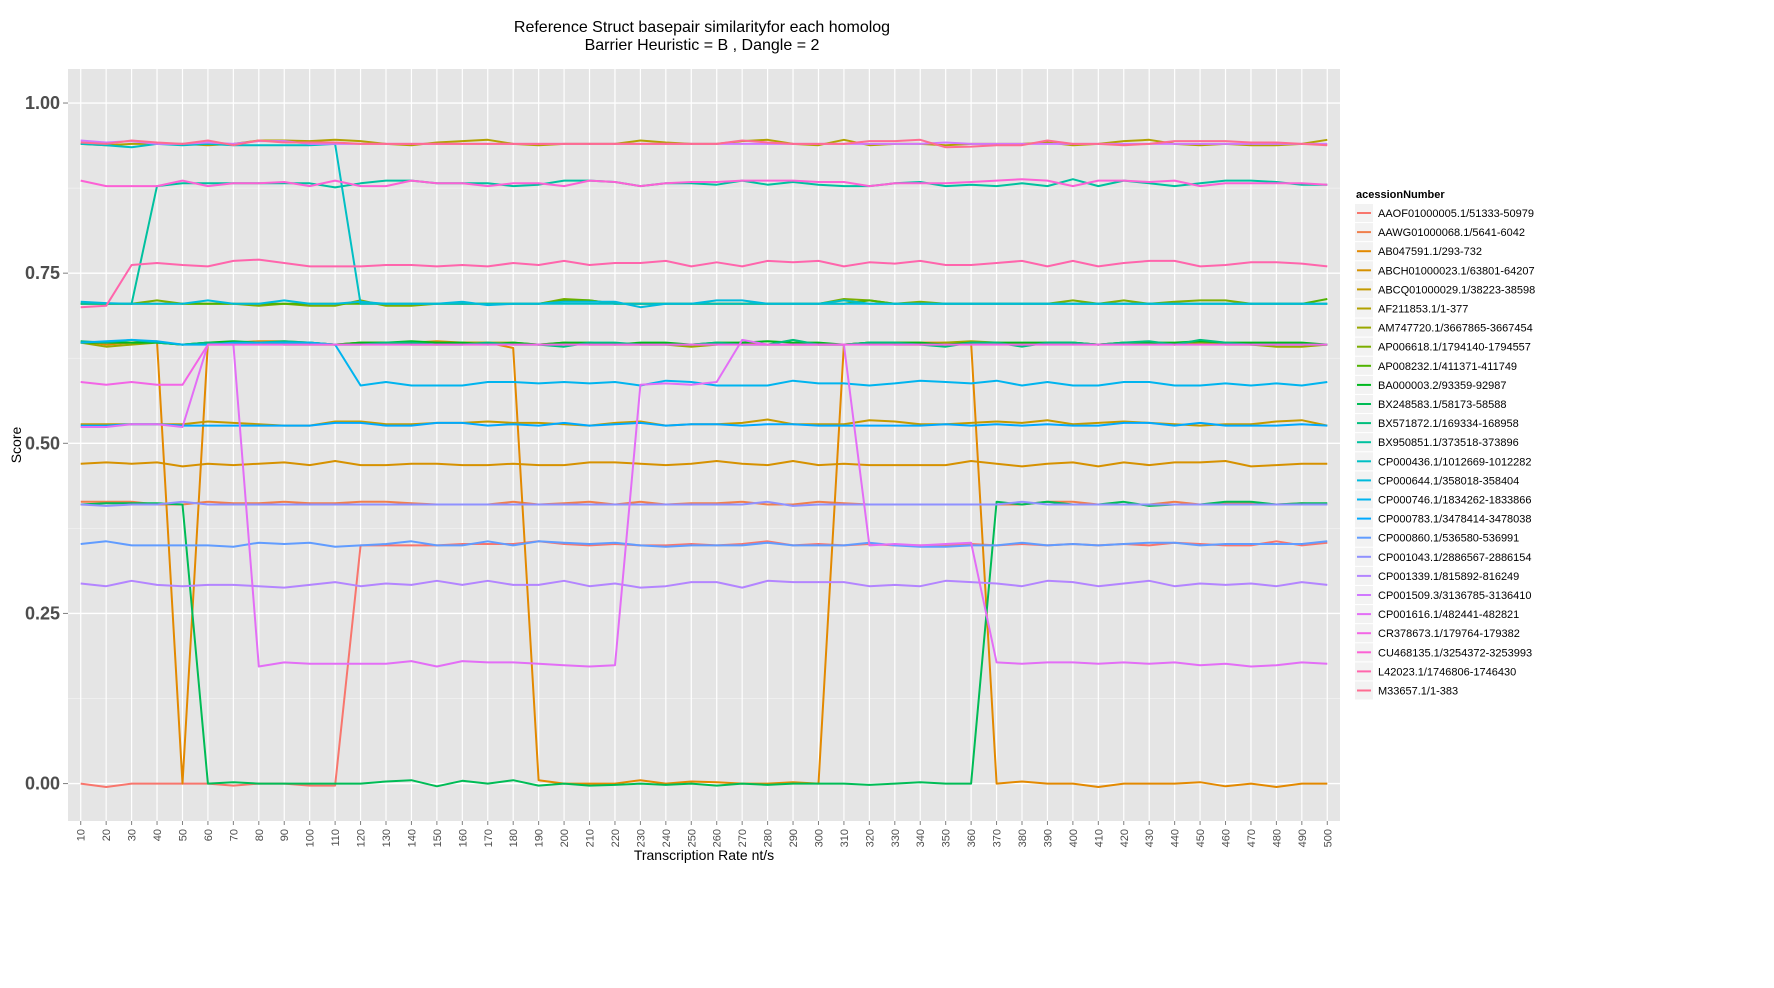  What do you see at coordinates (1423, 310) in the screenshot?
I see `legend-label: AF211853.1/1-377` at bounding box center [1423, 310].